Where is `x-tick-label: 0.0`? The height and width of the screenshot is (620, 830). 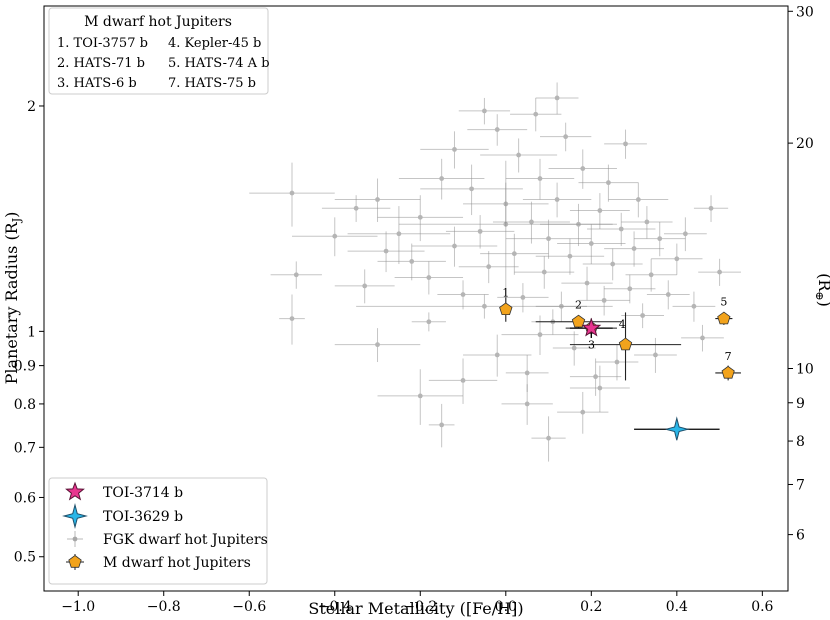
x-tick-label: 0.0 is located at coordinates (506, 607).